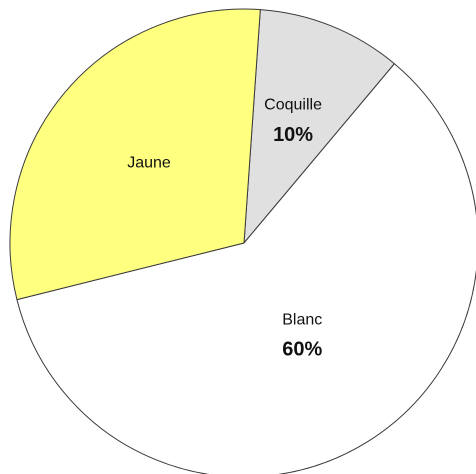 The image size is (476, 474). I want to click on slice-value-blanc: 60%, so click(302, 350).